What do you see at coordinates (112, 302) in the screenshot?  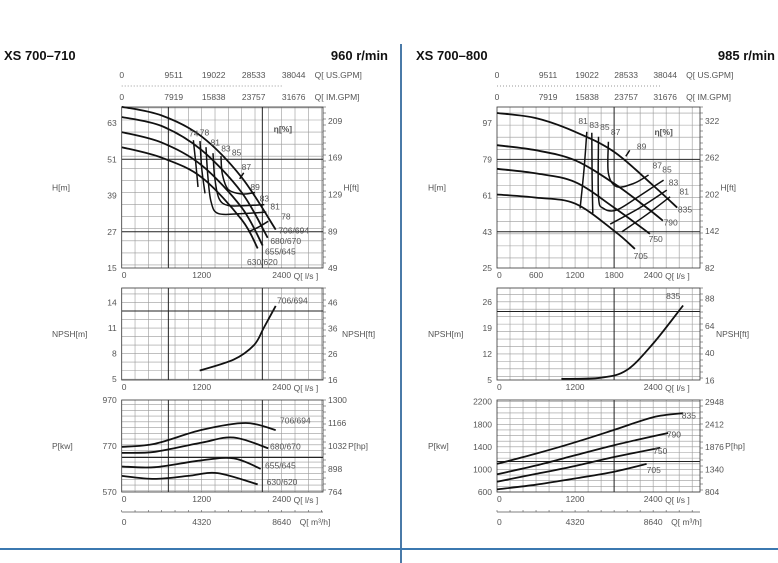 I see `npsh-y-tick-label: 14` at bounding box center [112, 302].